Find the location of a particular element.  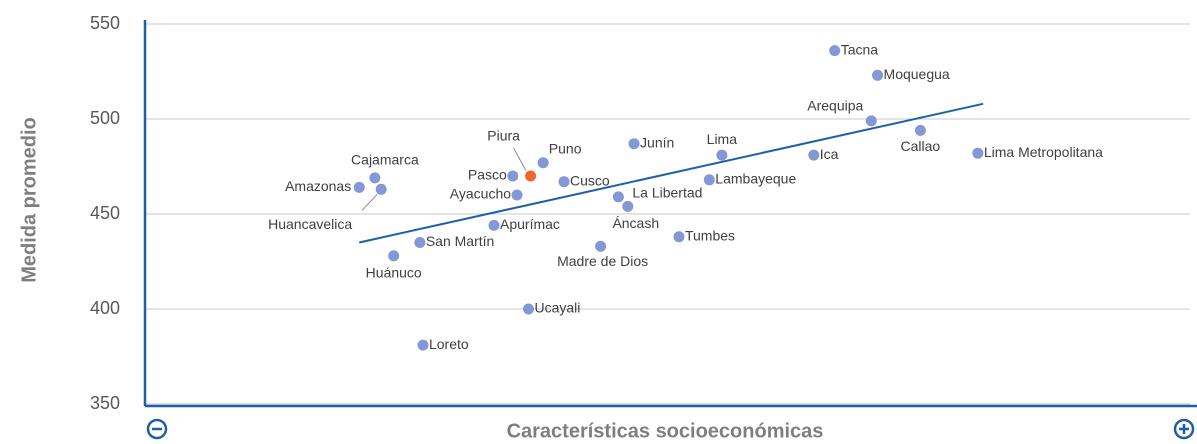

plus-icon is located at coordinates (1184, 429).